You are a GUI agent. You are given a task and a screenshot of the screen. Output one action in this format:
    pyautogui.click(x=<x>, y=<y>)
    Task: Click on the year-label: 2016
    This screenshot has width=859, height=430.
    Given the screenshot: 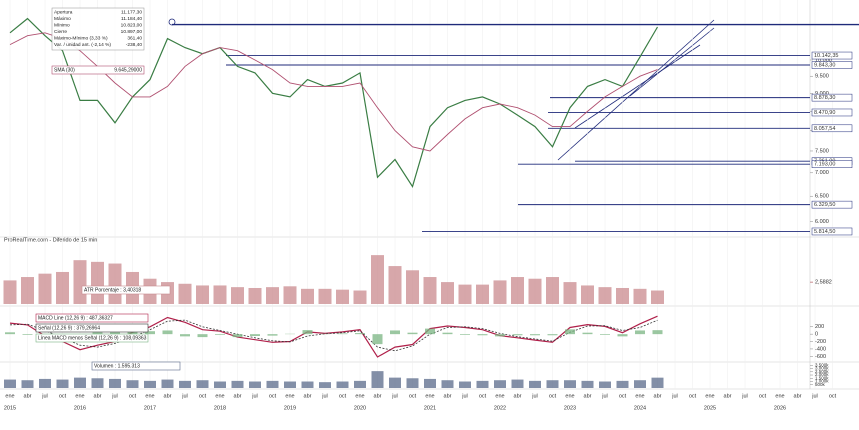 What is the action you would take?
    pyautogui.click(x=80, y=408)
    